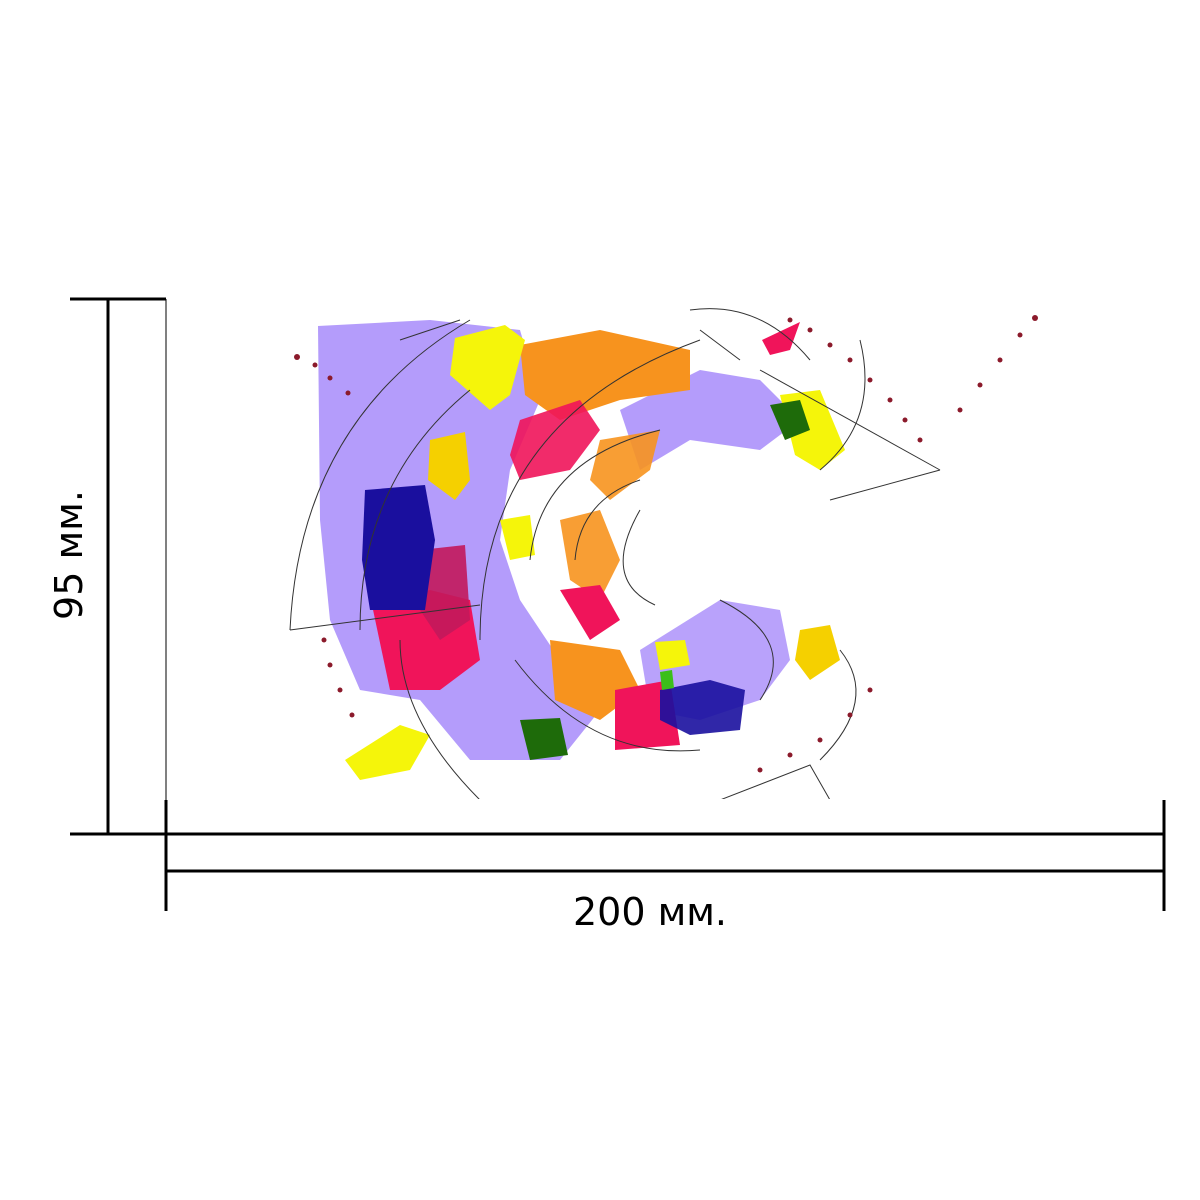  What do you see at coordinates (702, 707) in the screenshot?
I see `navy-block-bottom` at bounding box center [702, 707].